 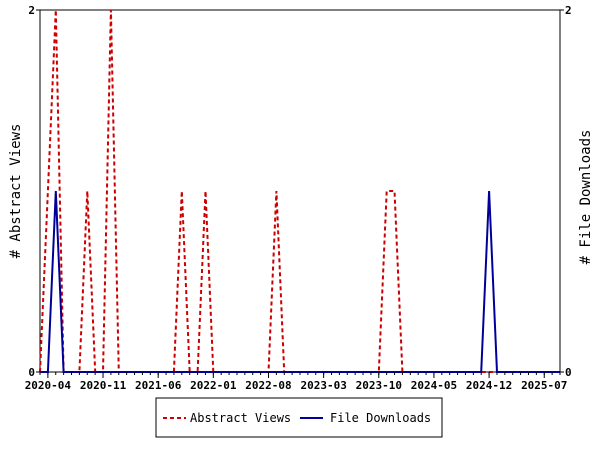 What do you see at coordinates (568, 372) in the screenshot?
I see `y-right-tick-label: 0` at bounding box center [568, 372].